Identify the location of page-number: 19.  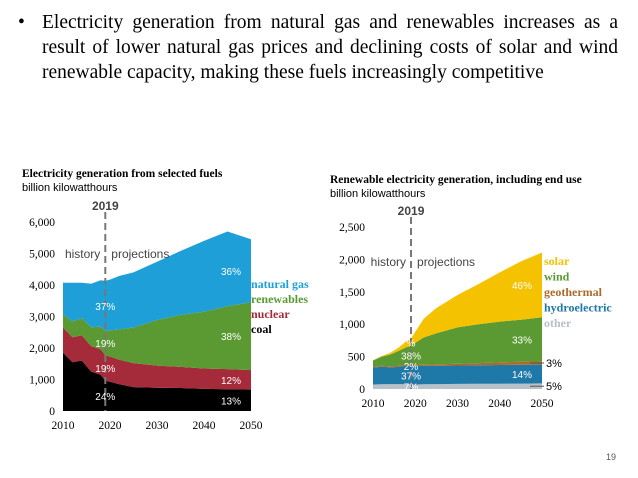
(611, 457).